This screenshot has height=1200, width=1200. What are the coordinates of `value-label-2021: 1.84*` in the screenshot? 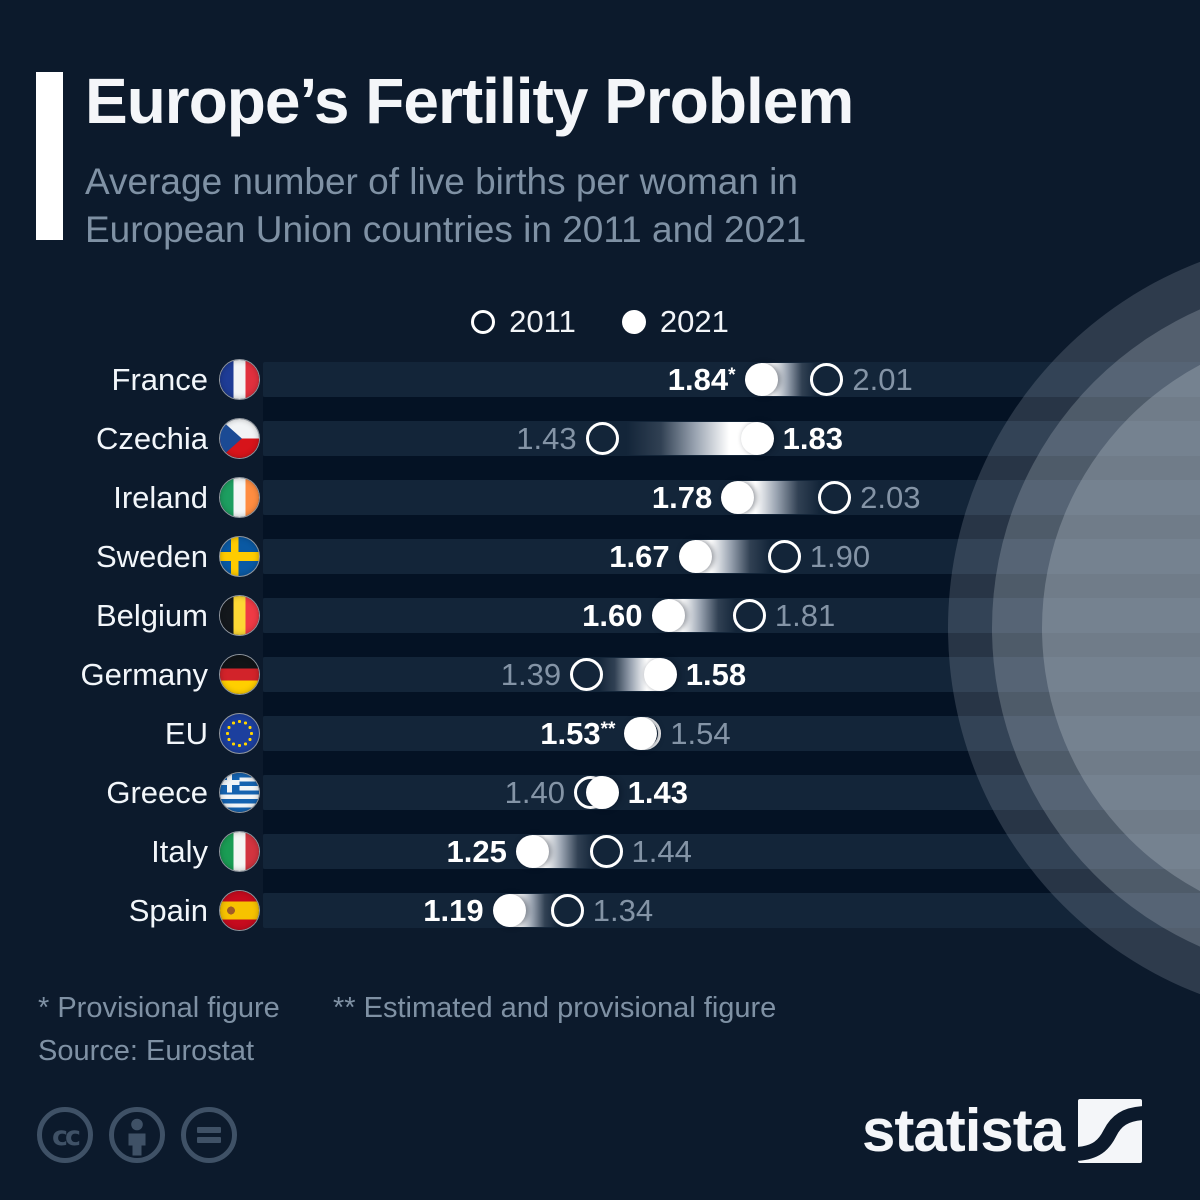 It's located at (701, 379).